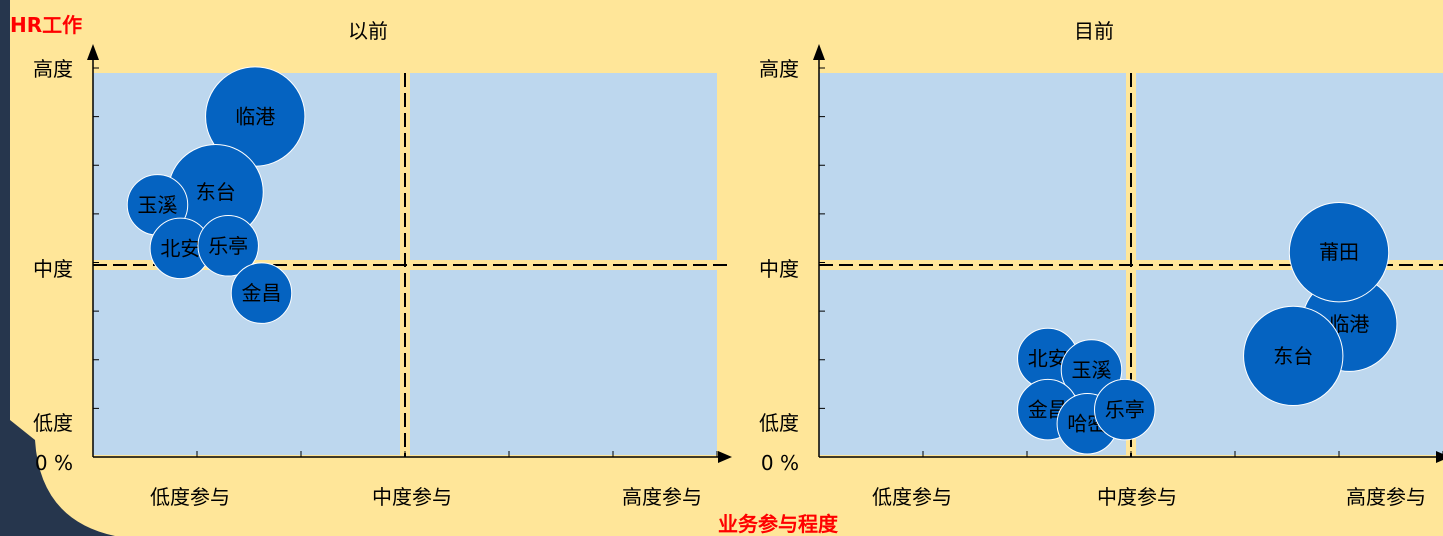 This screenshot has width=1443, height=536. I want to click on bubble-label: 金昌, so click(261, 293).